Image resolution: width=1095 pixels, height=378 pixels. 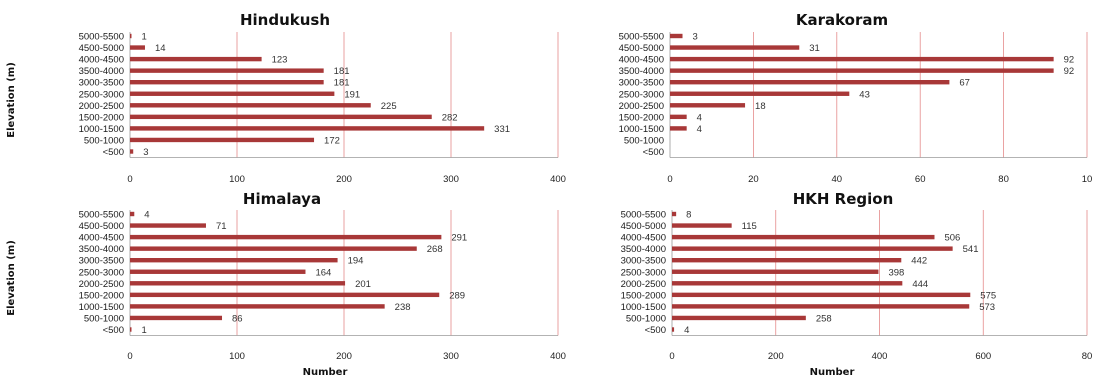 What do you see at coordinates (824, 318) in the screenshot?
I see `data-label: 258` at bounding box center [824, 318].